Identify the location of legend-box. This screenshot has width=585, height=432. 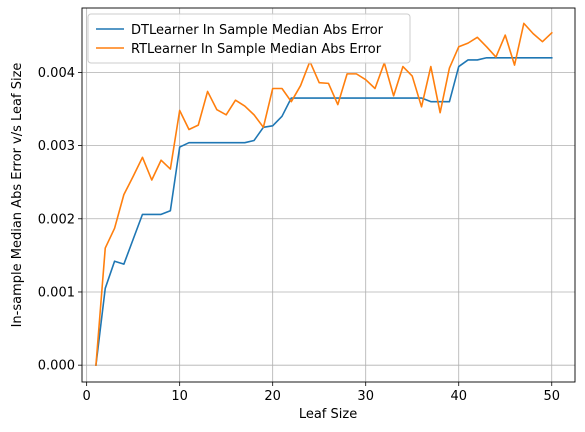
(249, 38).